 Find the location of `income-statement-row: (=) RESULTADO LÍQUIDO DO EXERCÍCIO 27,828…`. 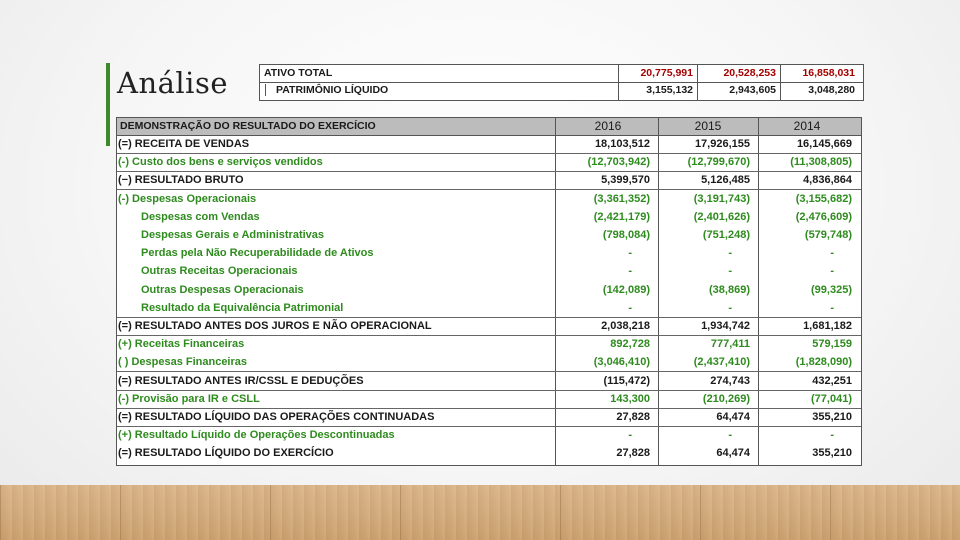

income-statement-row: (=) RESULTADO LÍQUIDO DO EXERCÍCIO 27,828… is located at coordinates (489, 453).